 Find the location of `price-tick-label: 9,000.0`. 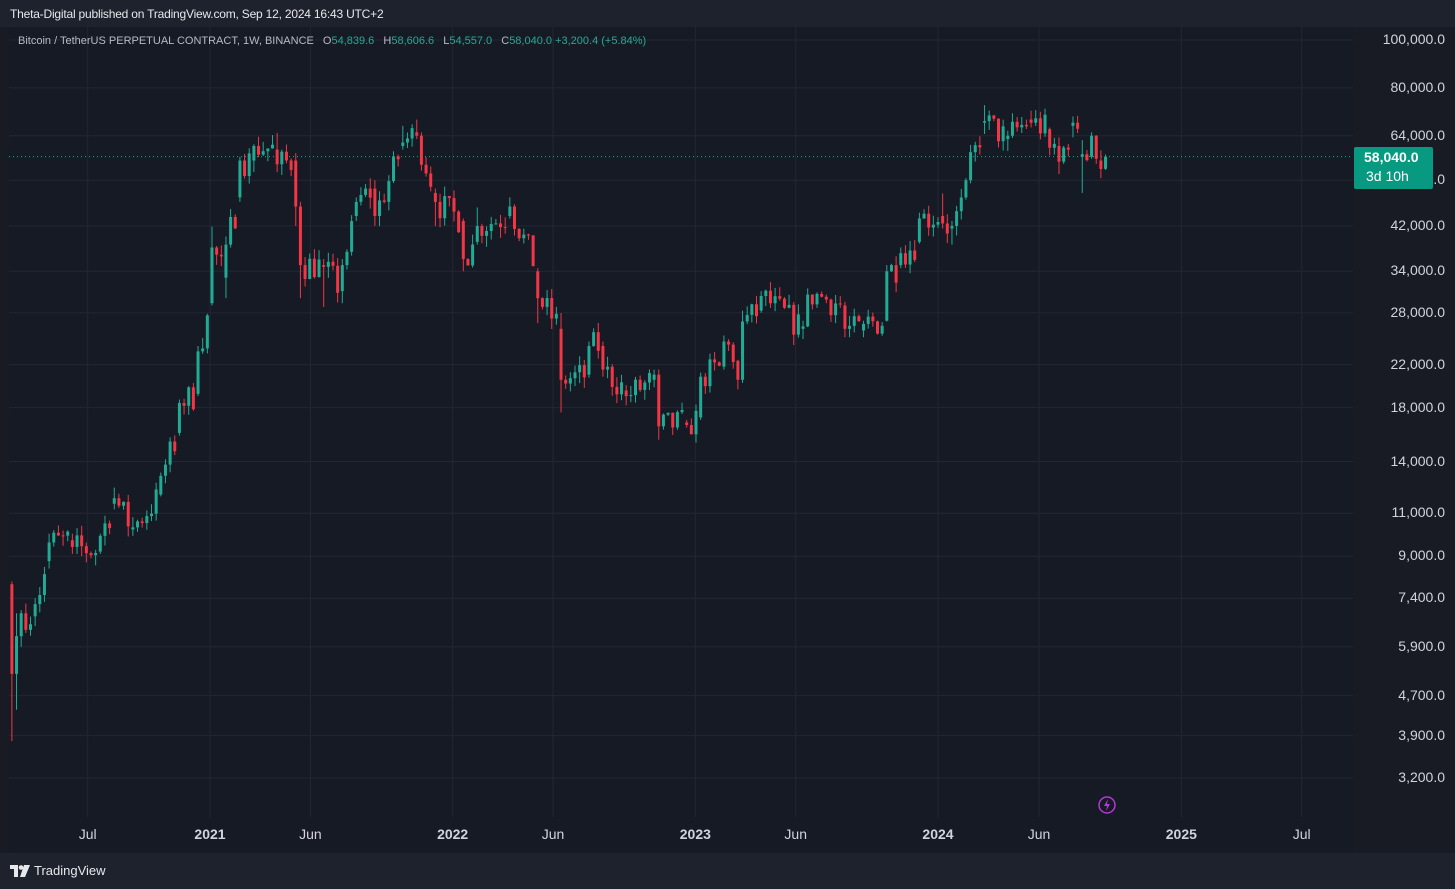

price-tick-label: 9,000.0 is located at coordinates (1421, 555).